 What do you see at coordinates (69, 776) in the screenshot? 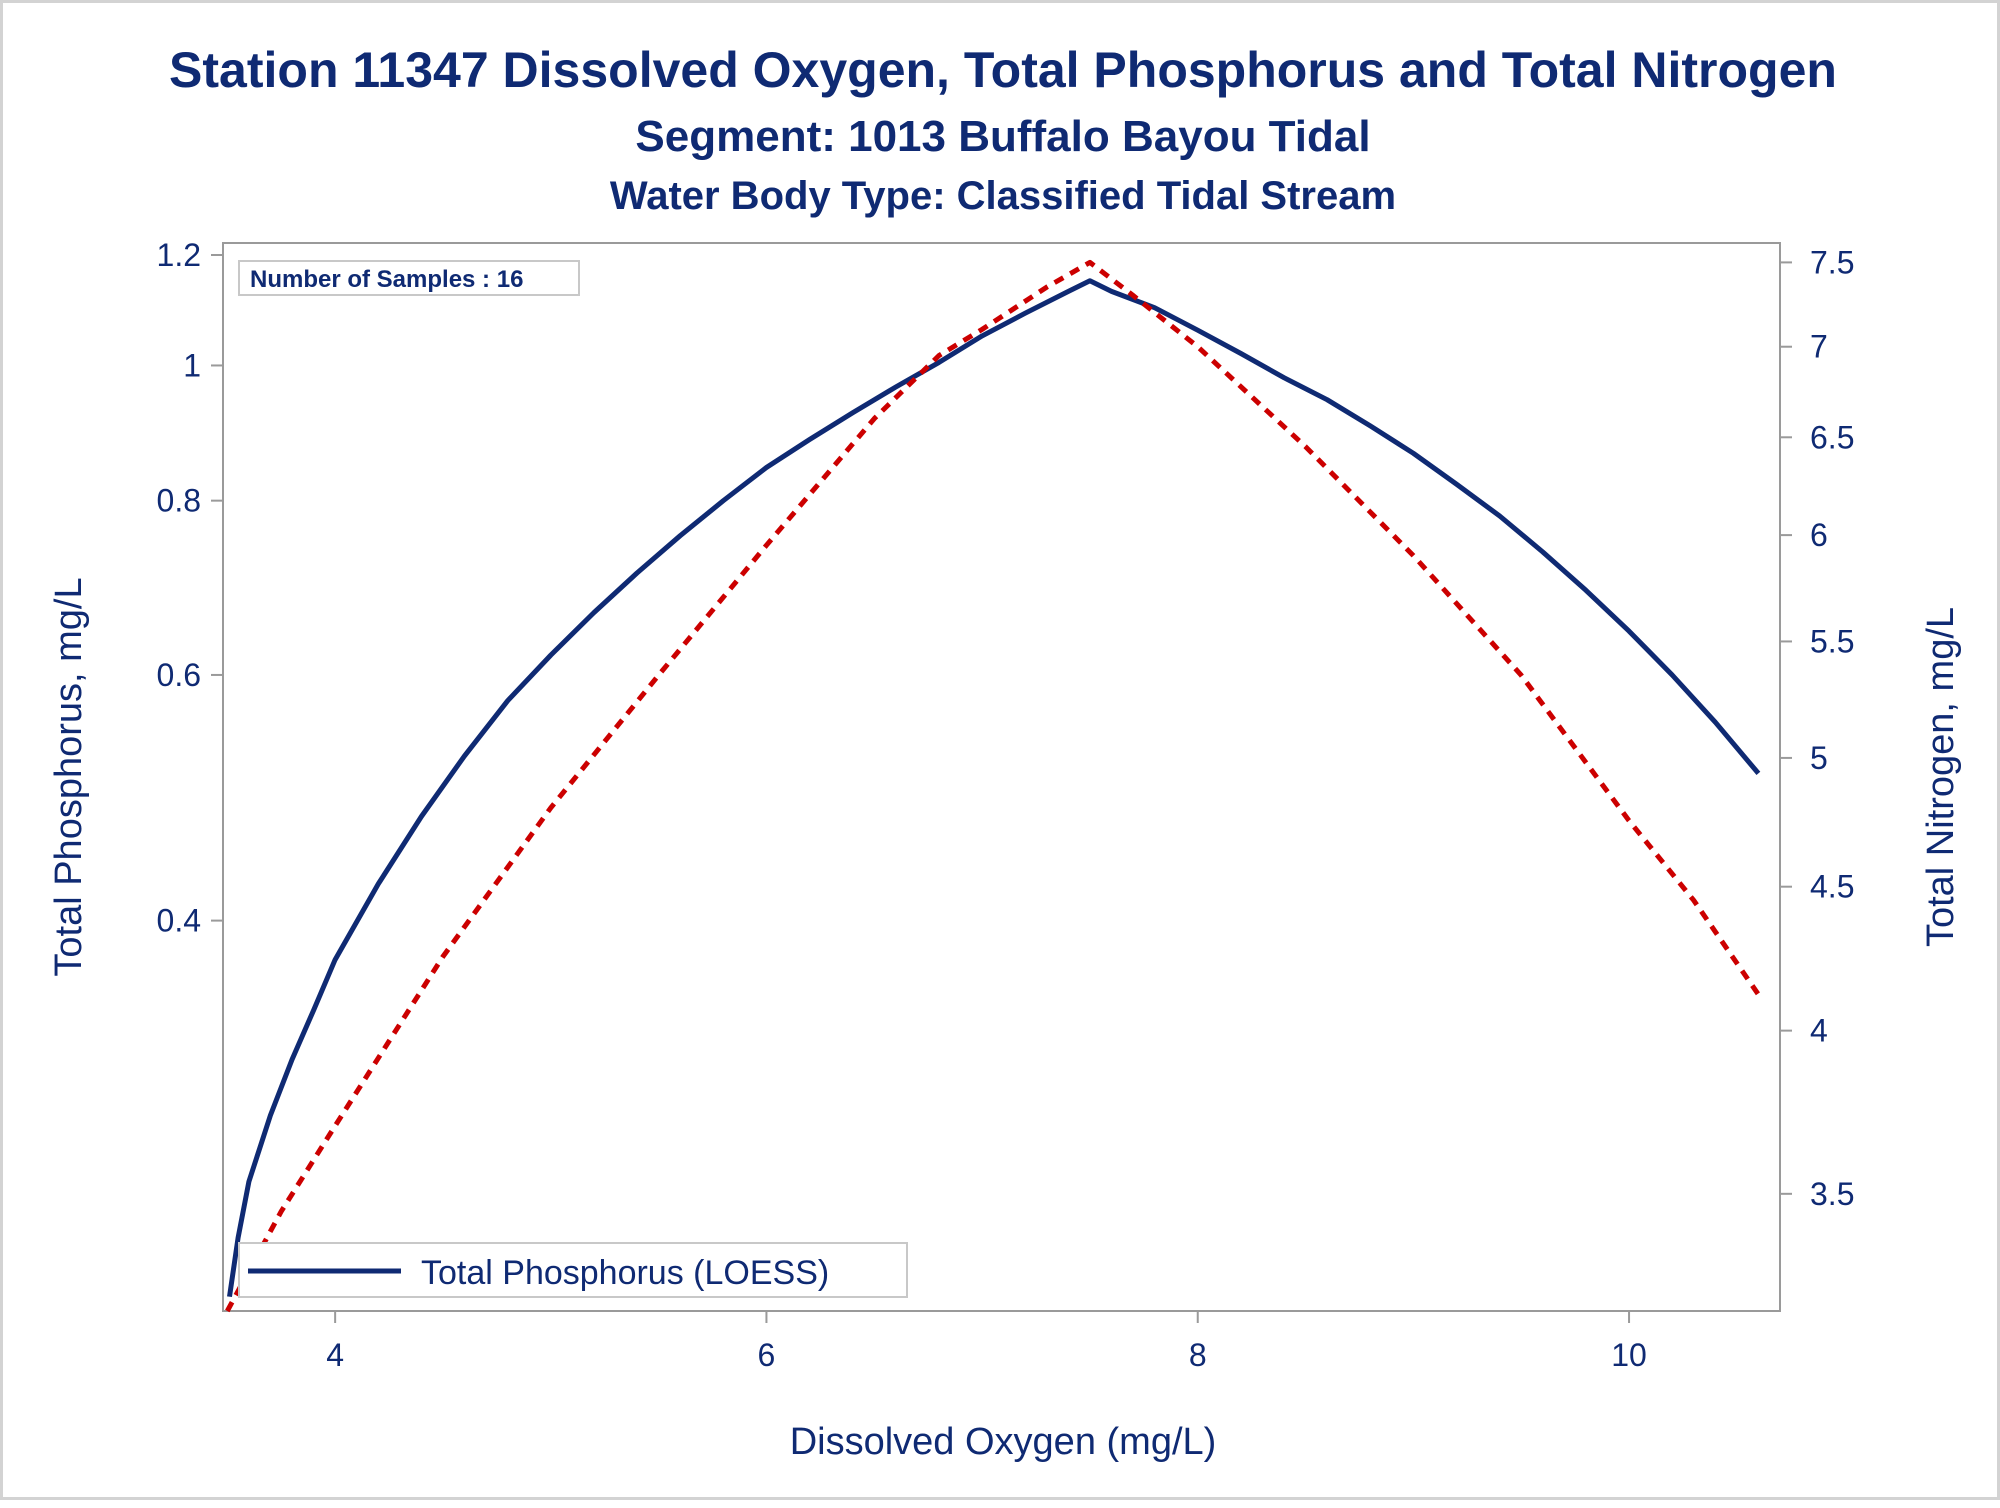
I see `y-axis-label: Total Phosphorus, mg/L` at bounding box center [69, 776].